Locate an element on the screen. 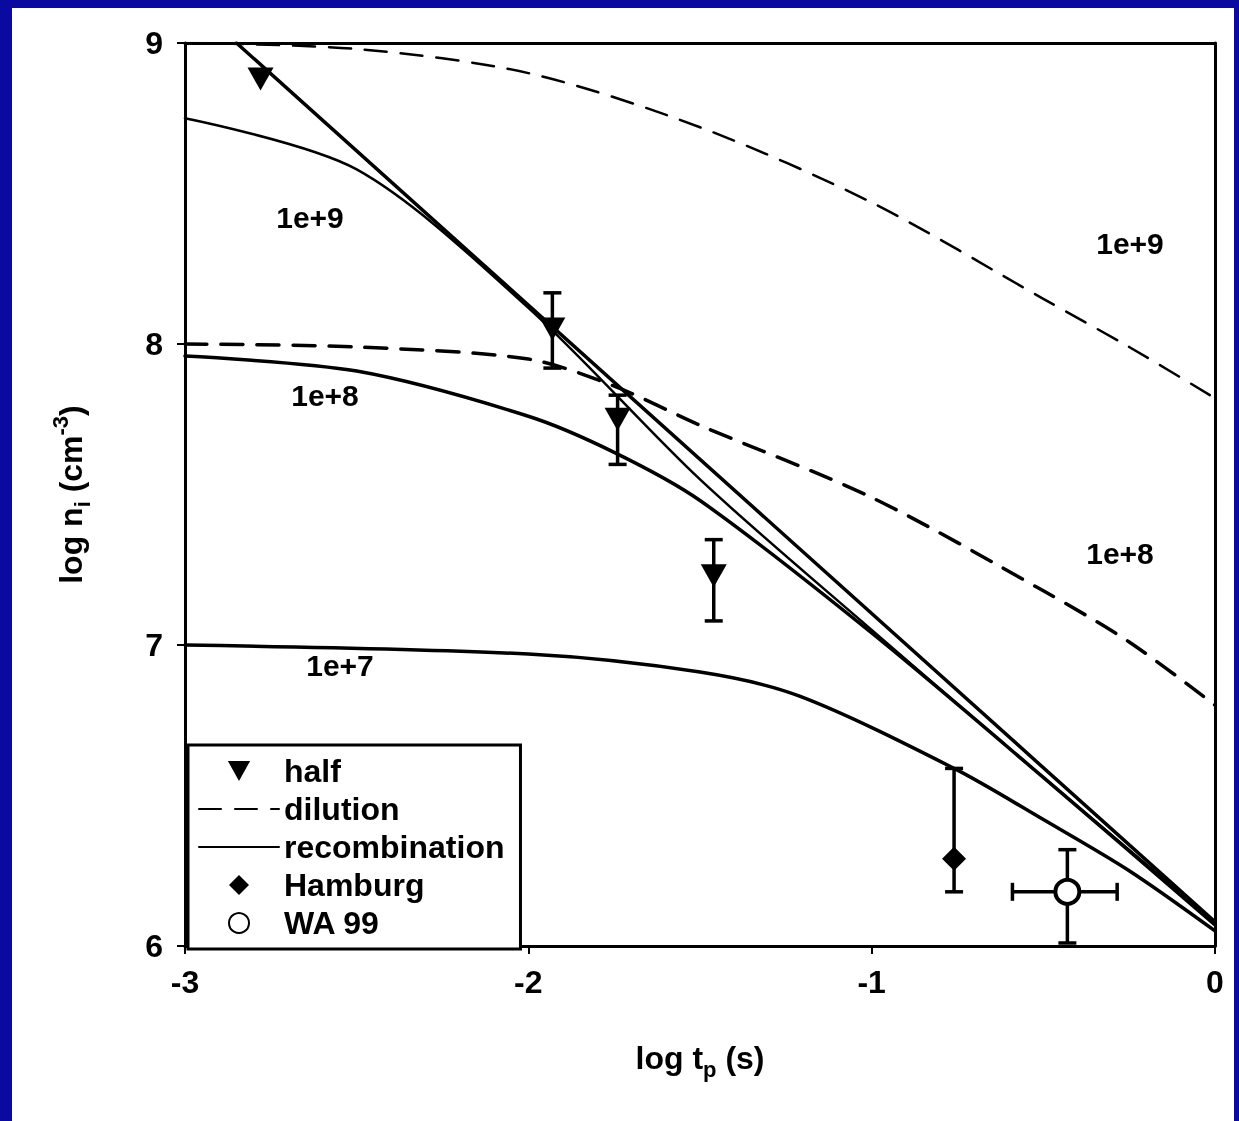 This screenshot has height=1121, width=1239. x-tick-label: -1 is located at coordinates (871, 982).